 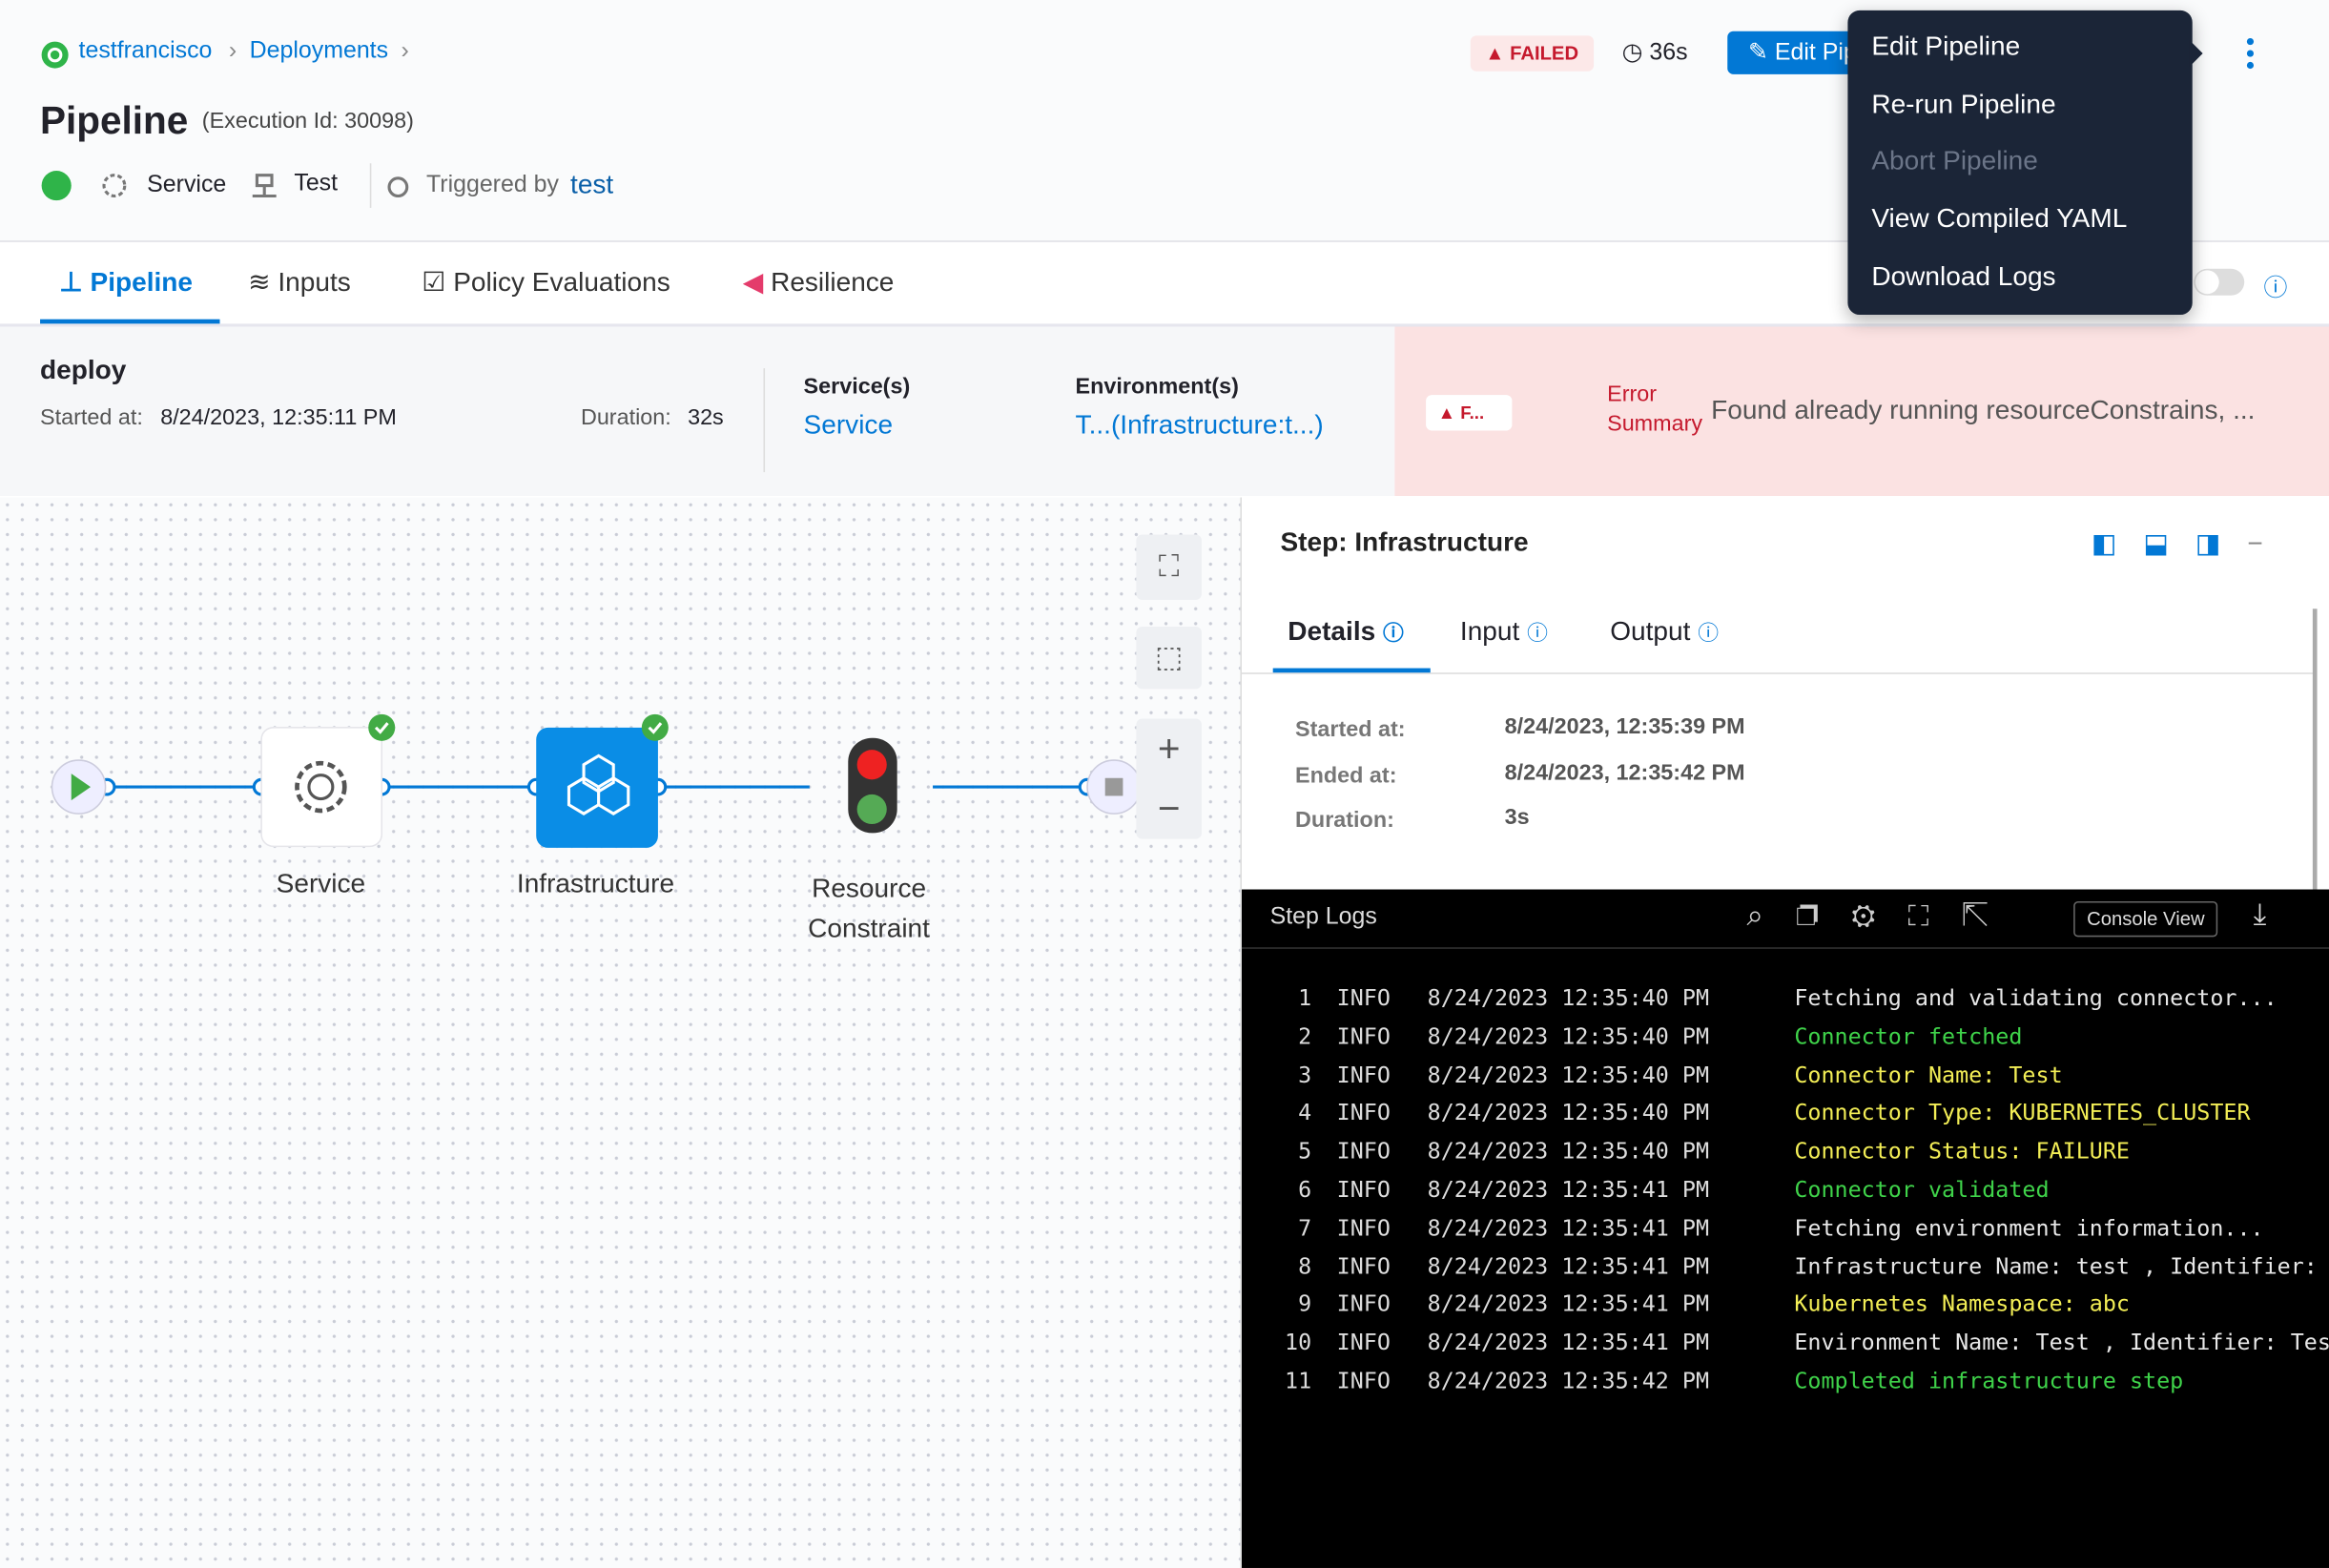 What do you see at coordinates (2203, 54) in the screenshot?
I see `menu-arrow` at bounding box center [2203, 54].